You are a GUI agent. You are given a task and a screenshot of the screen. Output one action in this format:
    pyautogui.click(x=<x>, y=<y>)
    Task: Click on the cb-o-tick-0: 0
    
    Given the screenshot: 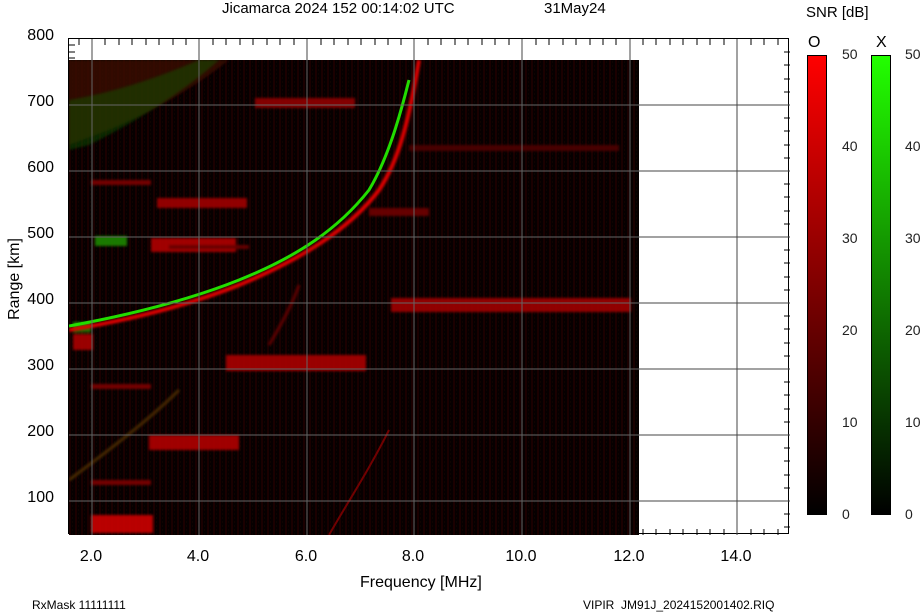 What is the action you would take?
    pyautogui.click(x=846, y=514)
    